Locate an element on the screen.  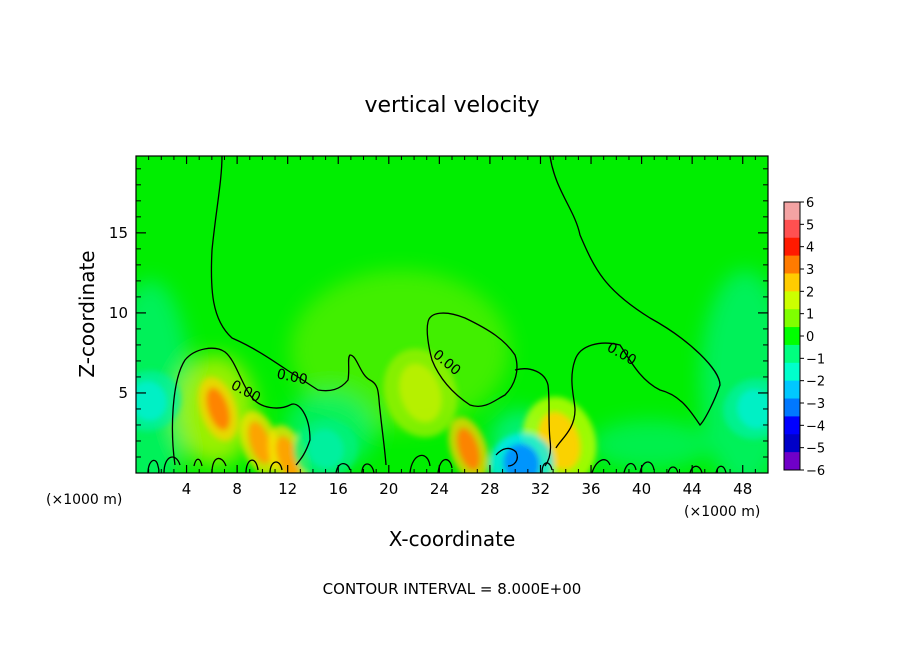
colorbar: 6 5 4 3 2 1 0 −1 −2 −3 −4 −5 −6 is located at coordinates (804, 337).